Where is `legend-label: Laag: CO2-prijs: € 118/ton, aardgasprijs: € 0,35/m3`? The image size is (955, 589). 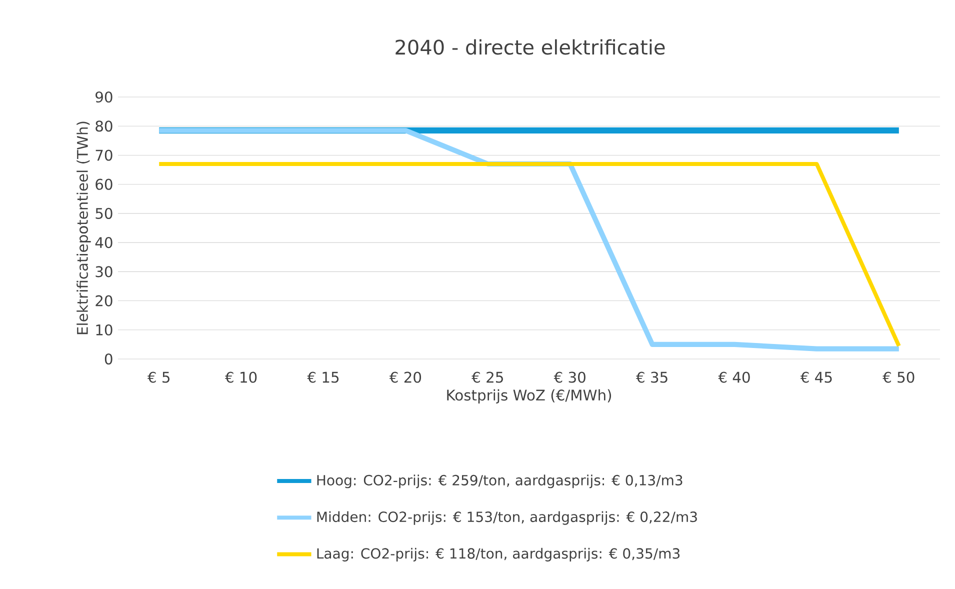 legend-label: Laag: CO2-prijs: € 118/ton, aardgasprijs: € 0,35/m3 is located at coordinates (498, 555).